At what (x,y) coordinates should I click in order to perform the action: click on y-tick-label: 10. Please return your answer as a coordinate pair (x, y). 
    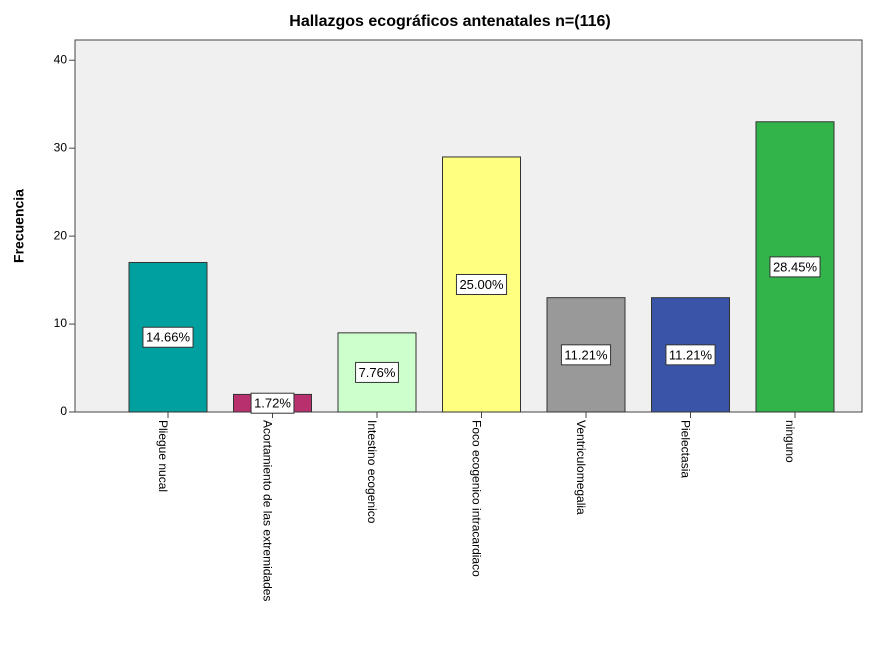
    Looking at the image, I should click on (61, 323).